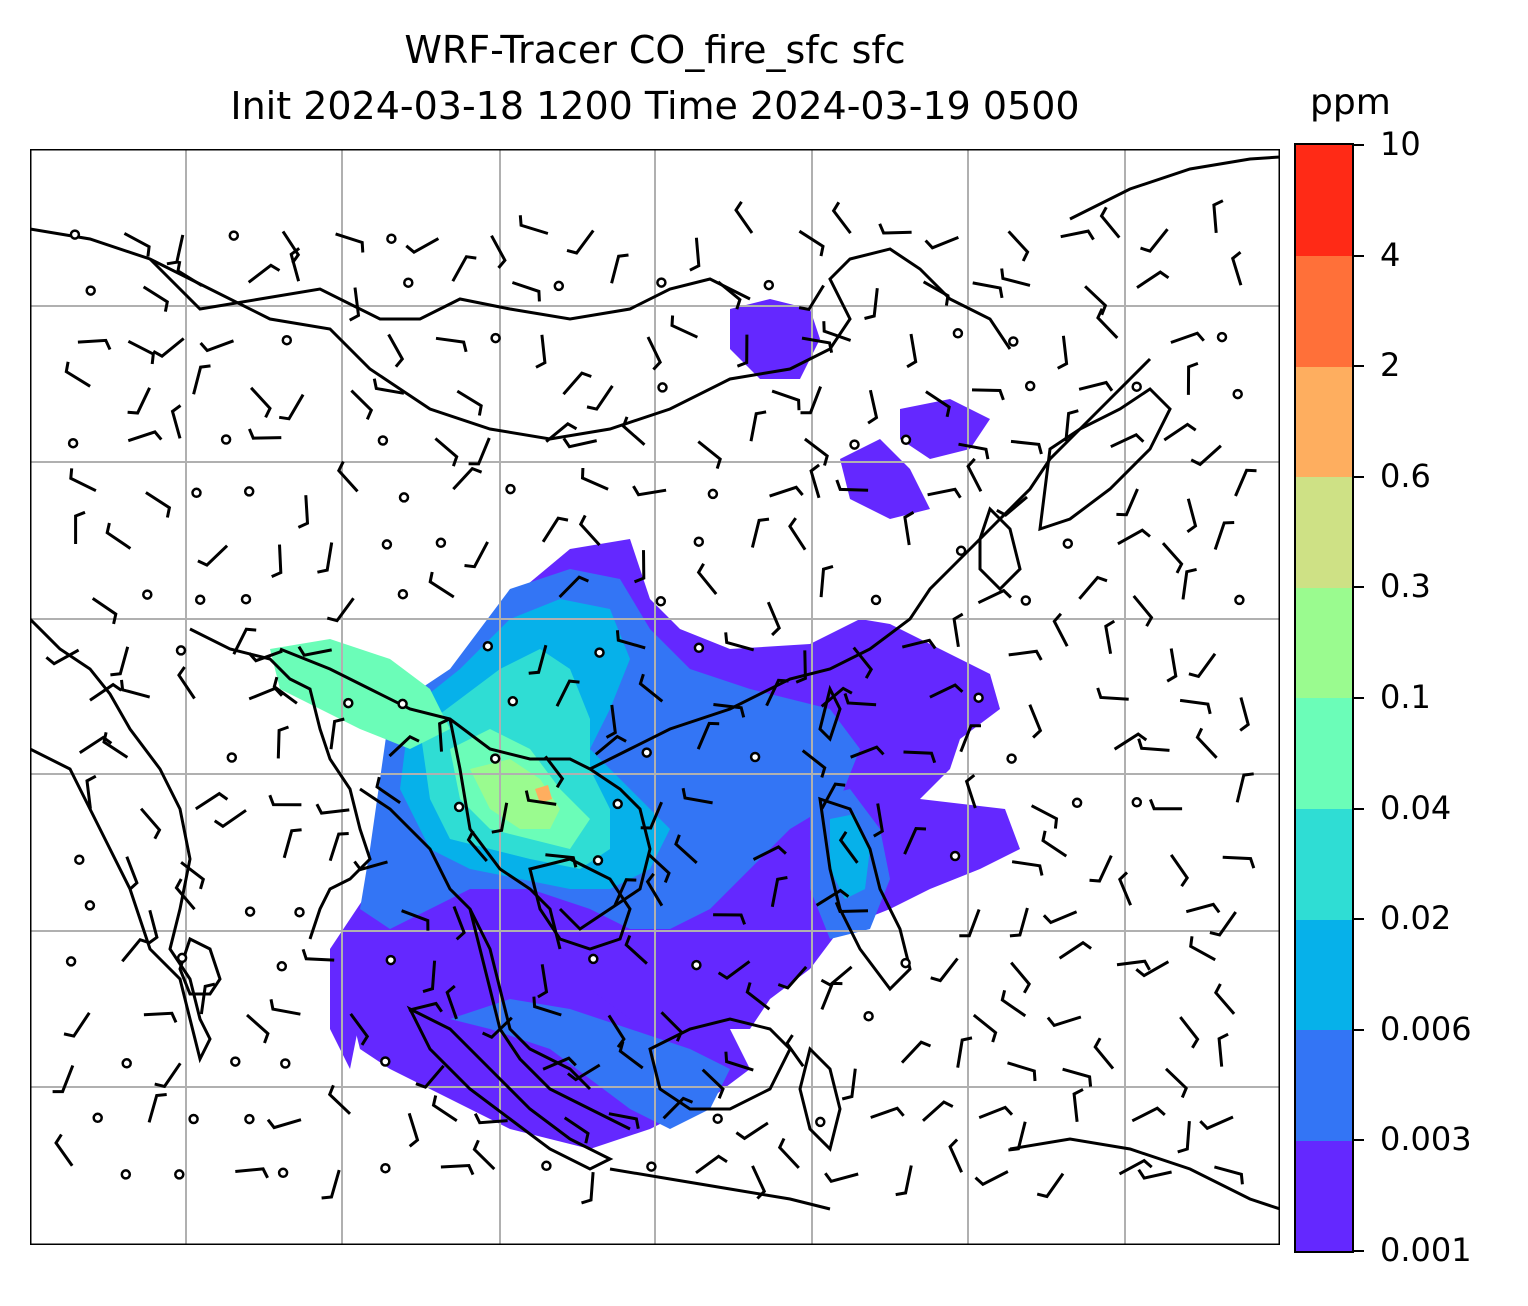 This screenshot has height=1306, width=1528. What do you see at coordinates (121, 840) in the screenshot?
I see `india-coast` at bounding box center [121, 840].